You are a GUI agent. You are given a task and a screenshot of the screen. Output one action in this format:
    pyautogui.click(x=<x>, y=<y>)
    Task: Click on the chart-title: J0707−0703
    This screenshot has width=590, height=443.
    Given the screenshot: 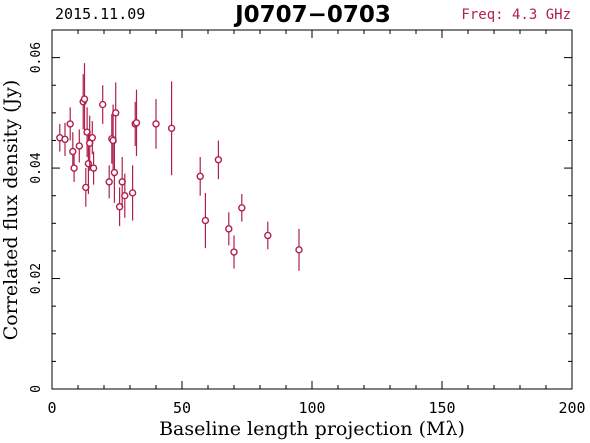 What is the action you would take?
    pyautogui.click(x=312, y=15)
    